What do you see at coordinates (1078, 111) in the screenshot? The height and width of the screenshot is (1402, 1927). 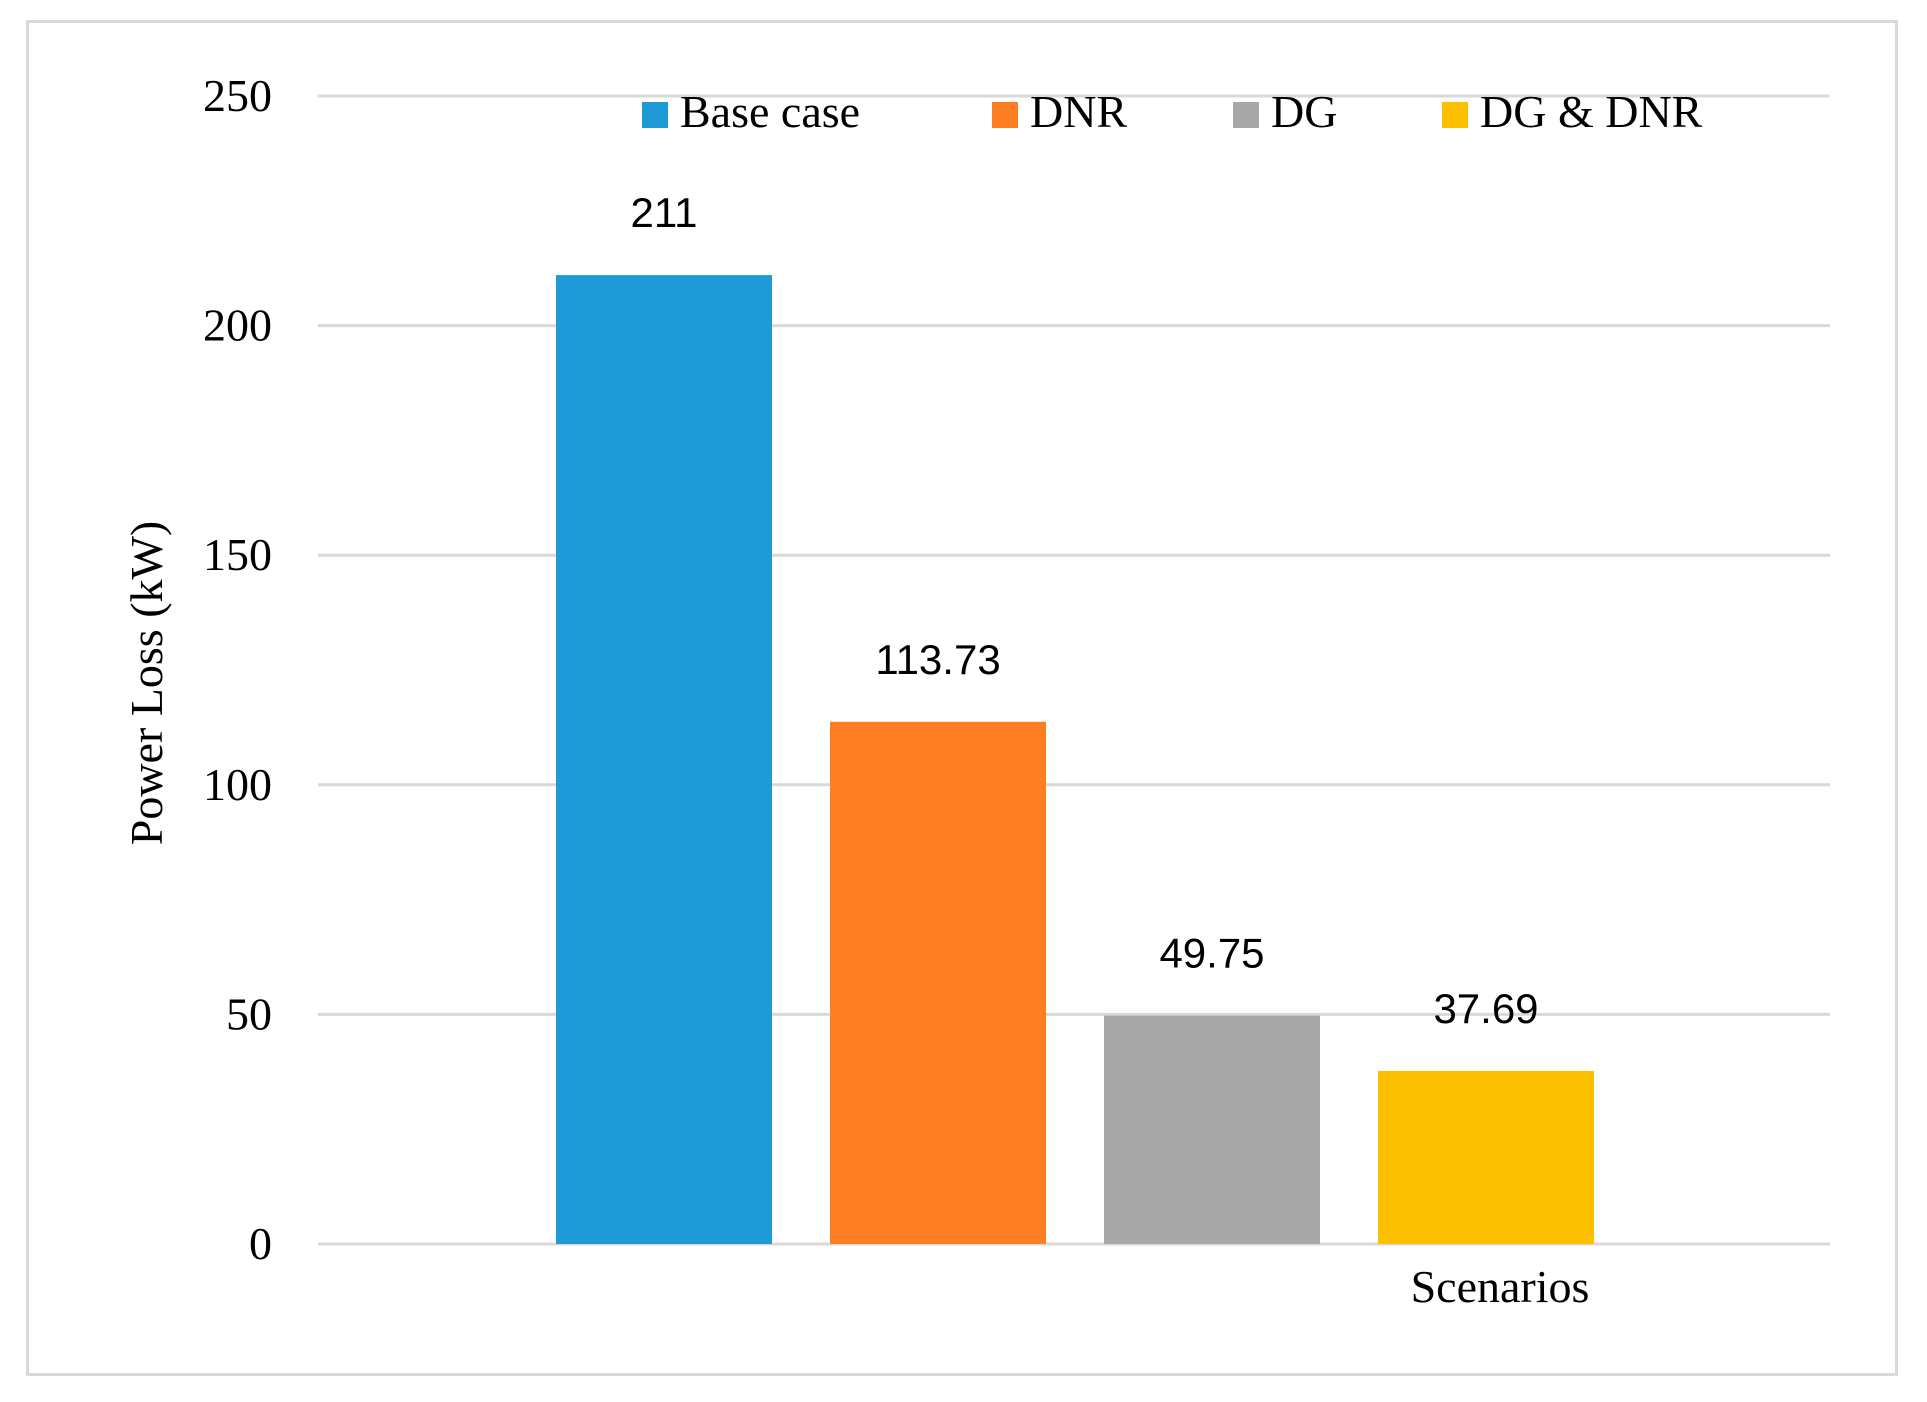 I see `legend-label-2: DNR` at bounding box center [1078, 111].